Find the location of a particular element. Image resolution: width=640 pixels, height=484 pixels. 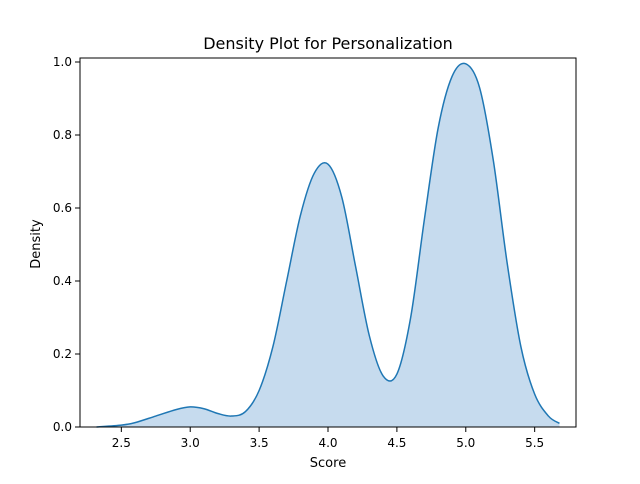

x-tick-label: 3.5 is located at coordinates (259, 443).